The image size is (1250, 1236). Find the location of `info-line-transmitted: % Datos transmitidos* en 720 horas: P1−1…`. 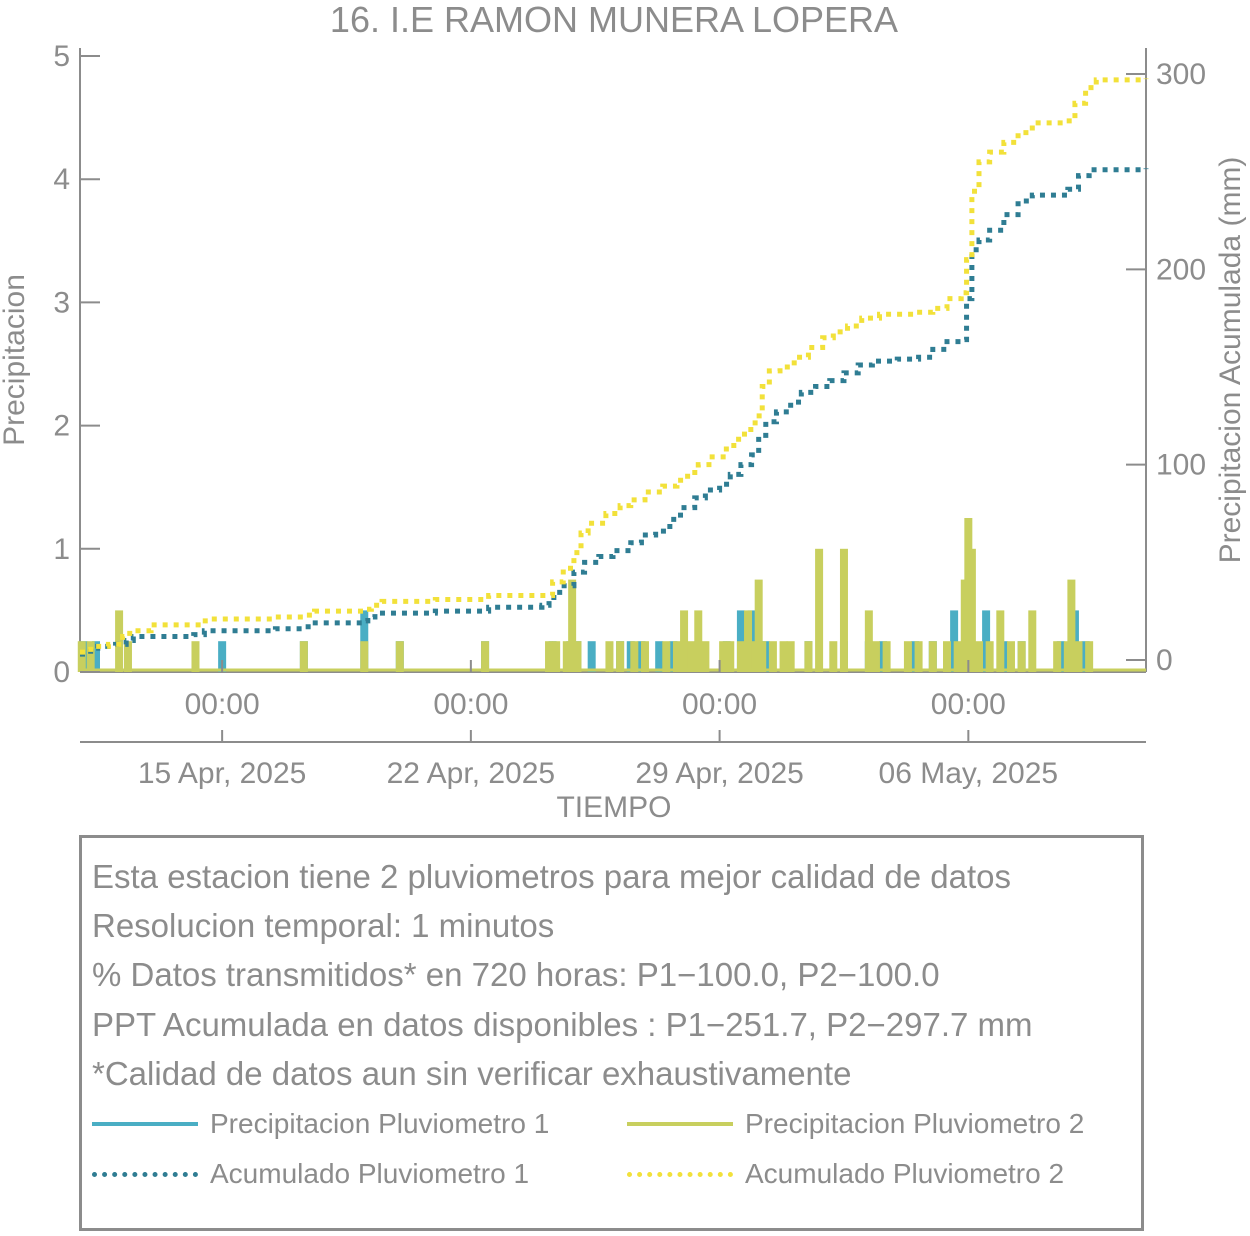

info-line-transmitted: % Datos transmitidos* en 720 horas: P1−1… is located at coordinates (516, 974).